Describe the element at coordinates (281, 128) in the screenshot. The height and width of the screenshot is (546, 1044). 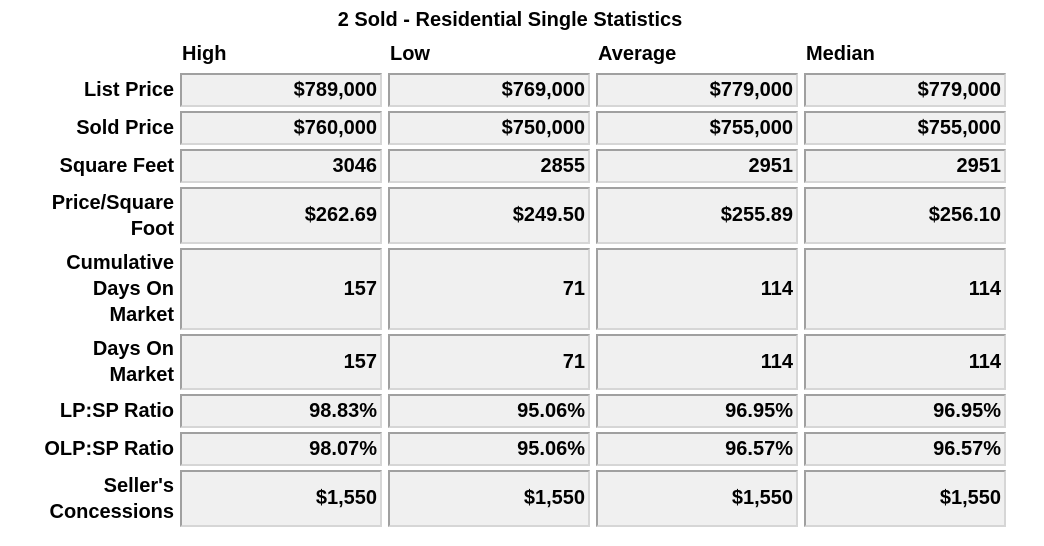
I see `value-cell: $760,000` at that location.